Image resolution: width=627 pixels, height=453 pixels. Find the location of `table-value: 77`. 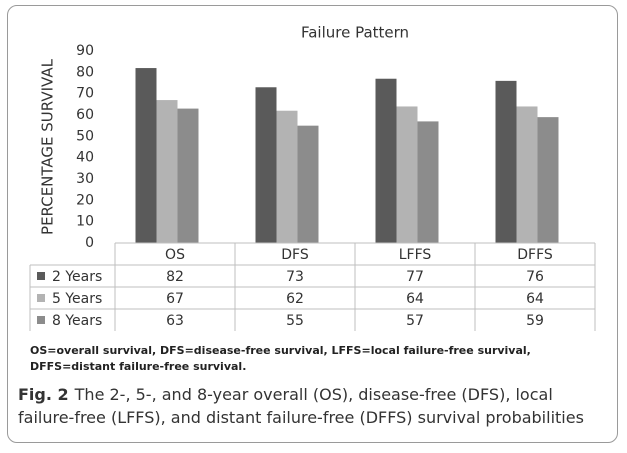

table-value: 77 is located at coordinates (415, 277).